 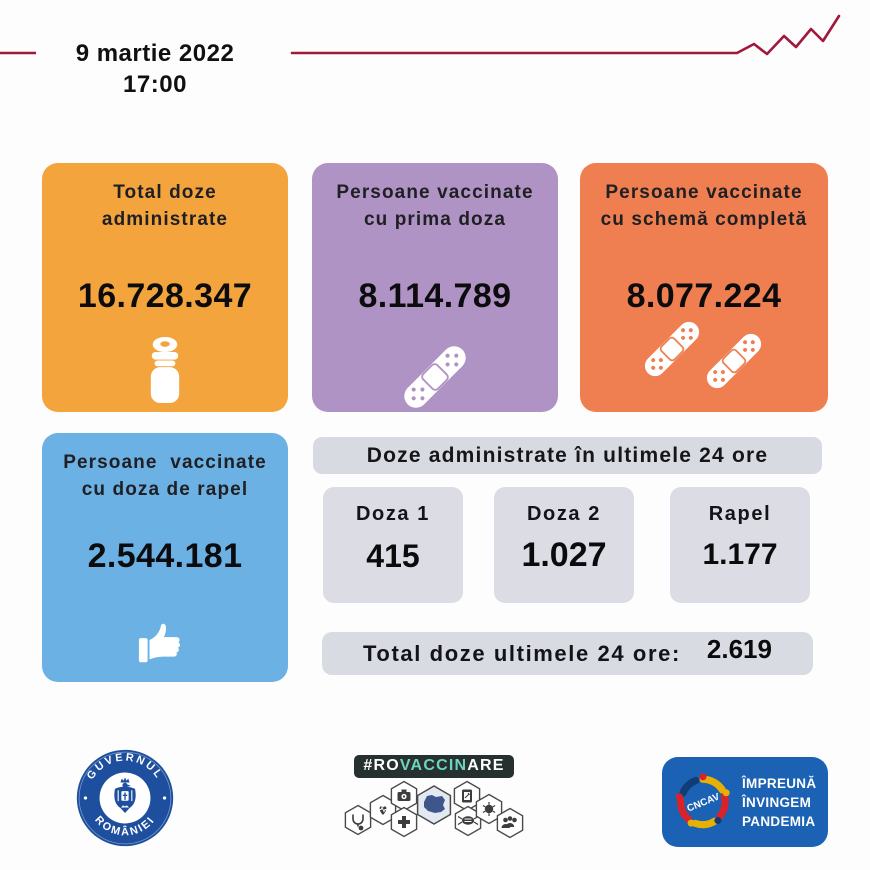 What do you see at coordinates (564, 514) in the screenshot?
I see `dose2-label: Doza 2` at bounding box center [564, 514].